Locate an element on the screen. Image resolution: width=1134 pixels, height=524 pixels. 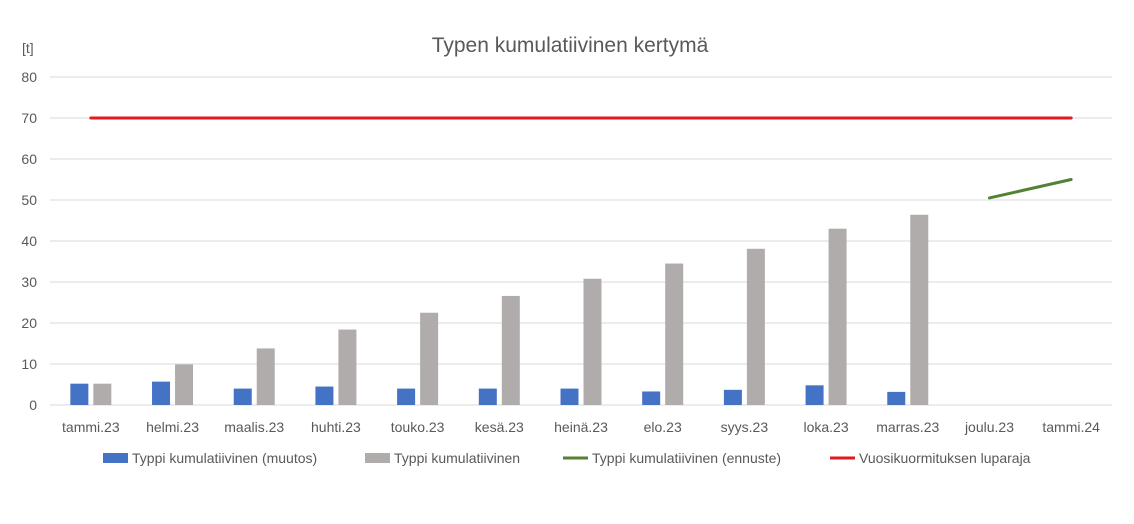
x-tick-label: maalis.23 is located at coordinates (254, 427).